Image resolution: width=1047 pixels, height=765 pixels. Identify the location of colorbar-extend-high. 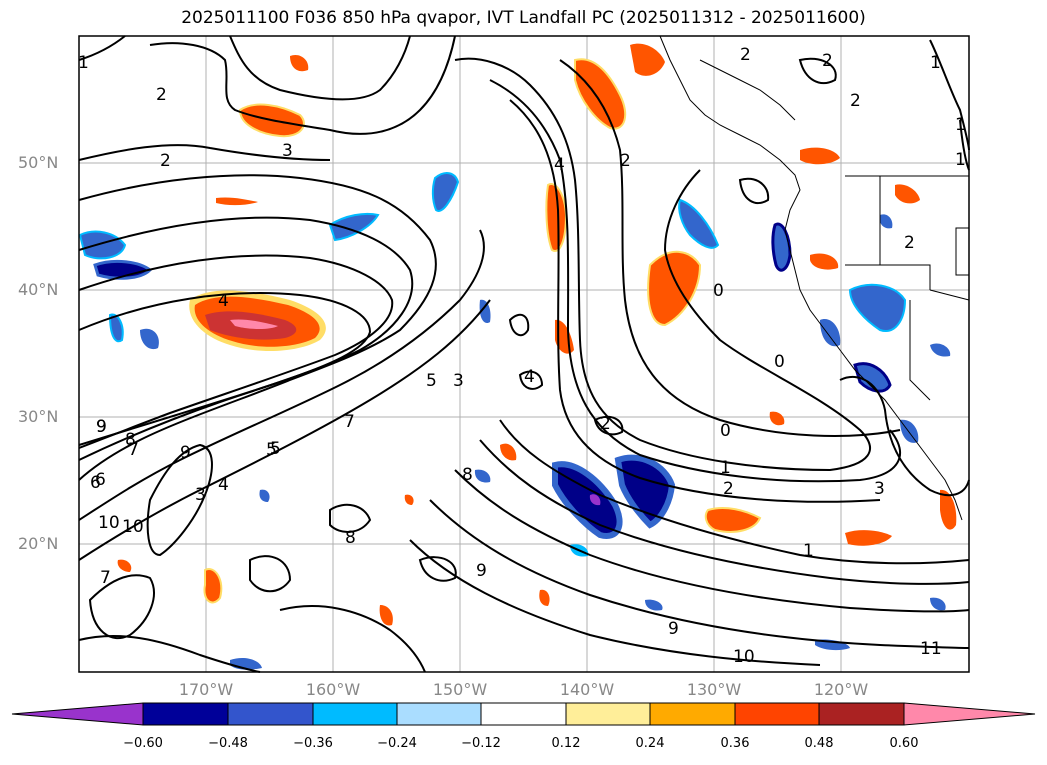
(969, 714).